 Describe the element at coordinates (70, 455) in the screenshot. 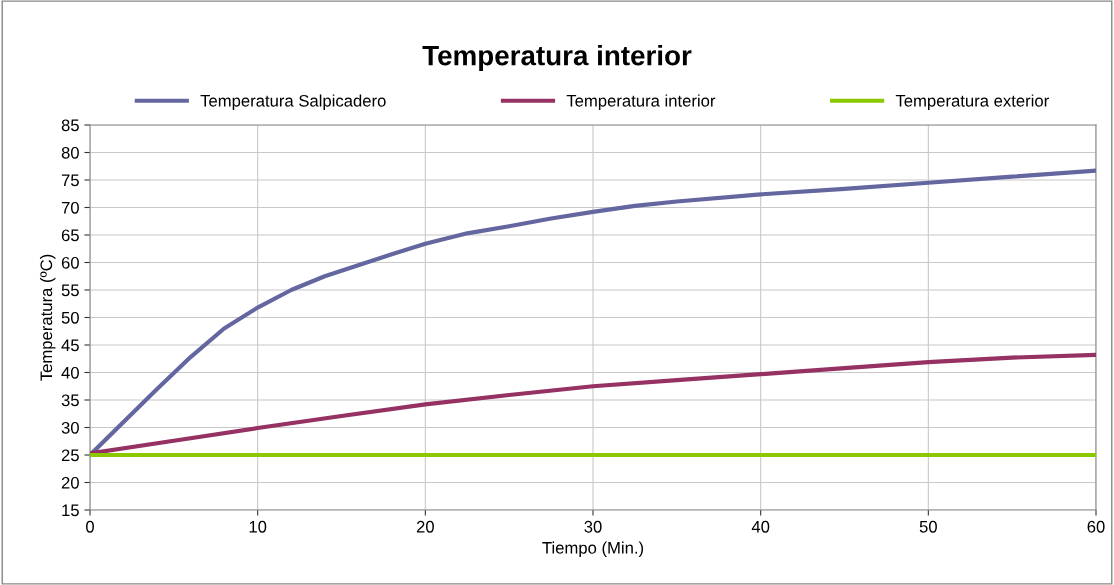

I see `y-tick-label: 25` at that location.